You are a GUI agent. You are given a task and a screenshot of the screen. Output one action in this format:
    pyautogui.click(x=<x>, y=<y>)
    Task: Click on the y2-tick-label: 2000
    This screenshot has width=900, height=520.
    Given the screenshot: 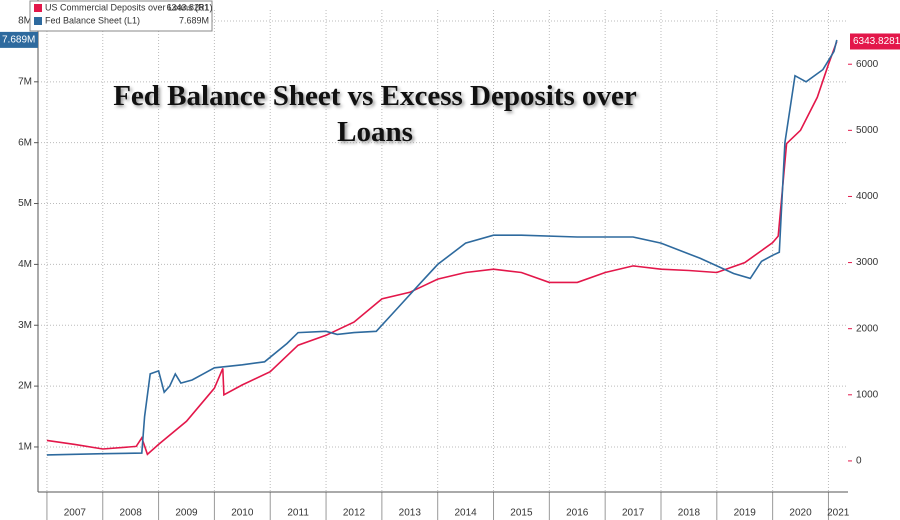 What is the action you would take?
    pyautogui.click(x=867, y=328)
    